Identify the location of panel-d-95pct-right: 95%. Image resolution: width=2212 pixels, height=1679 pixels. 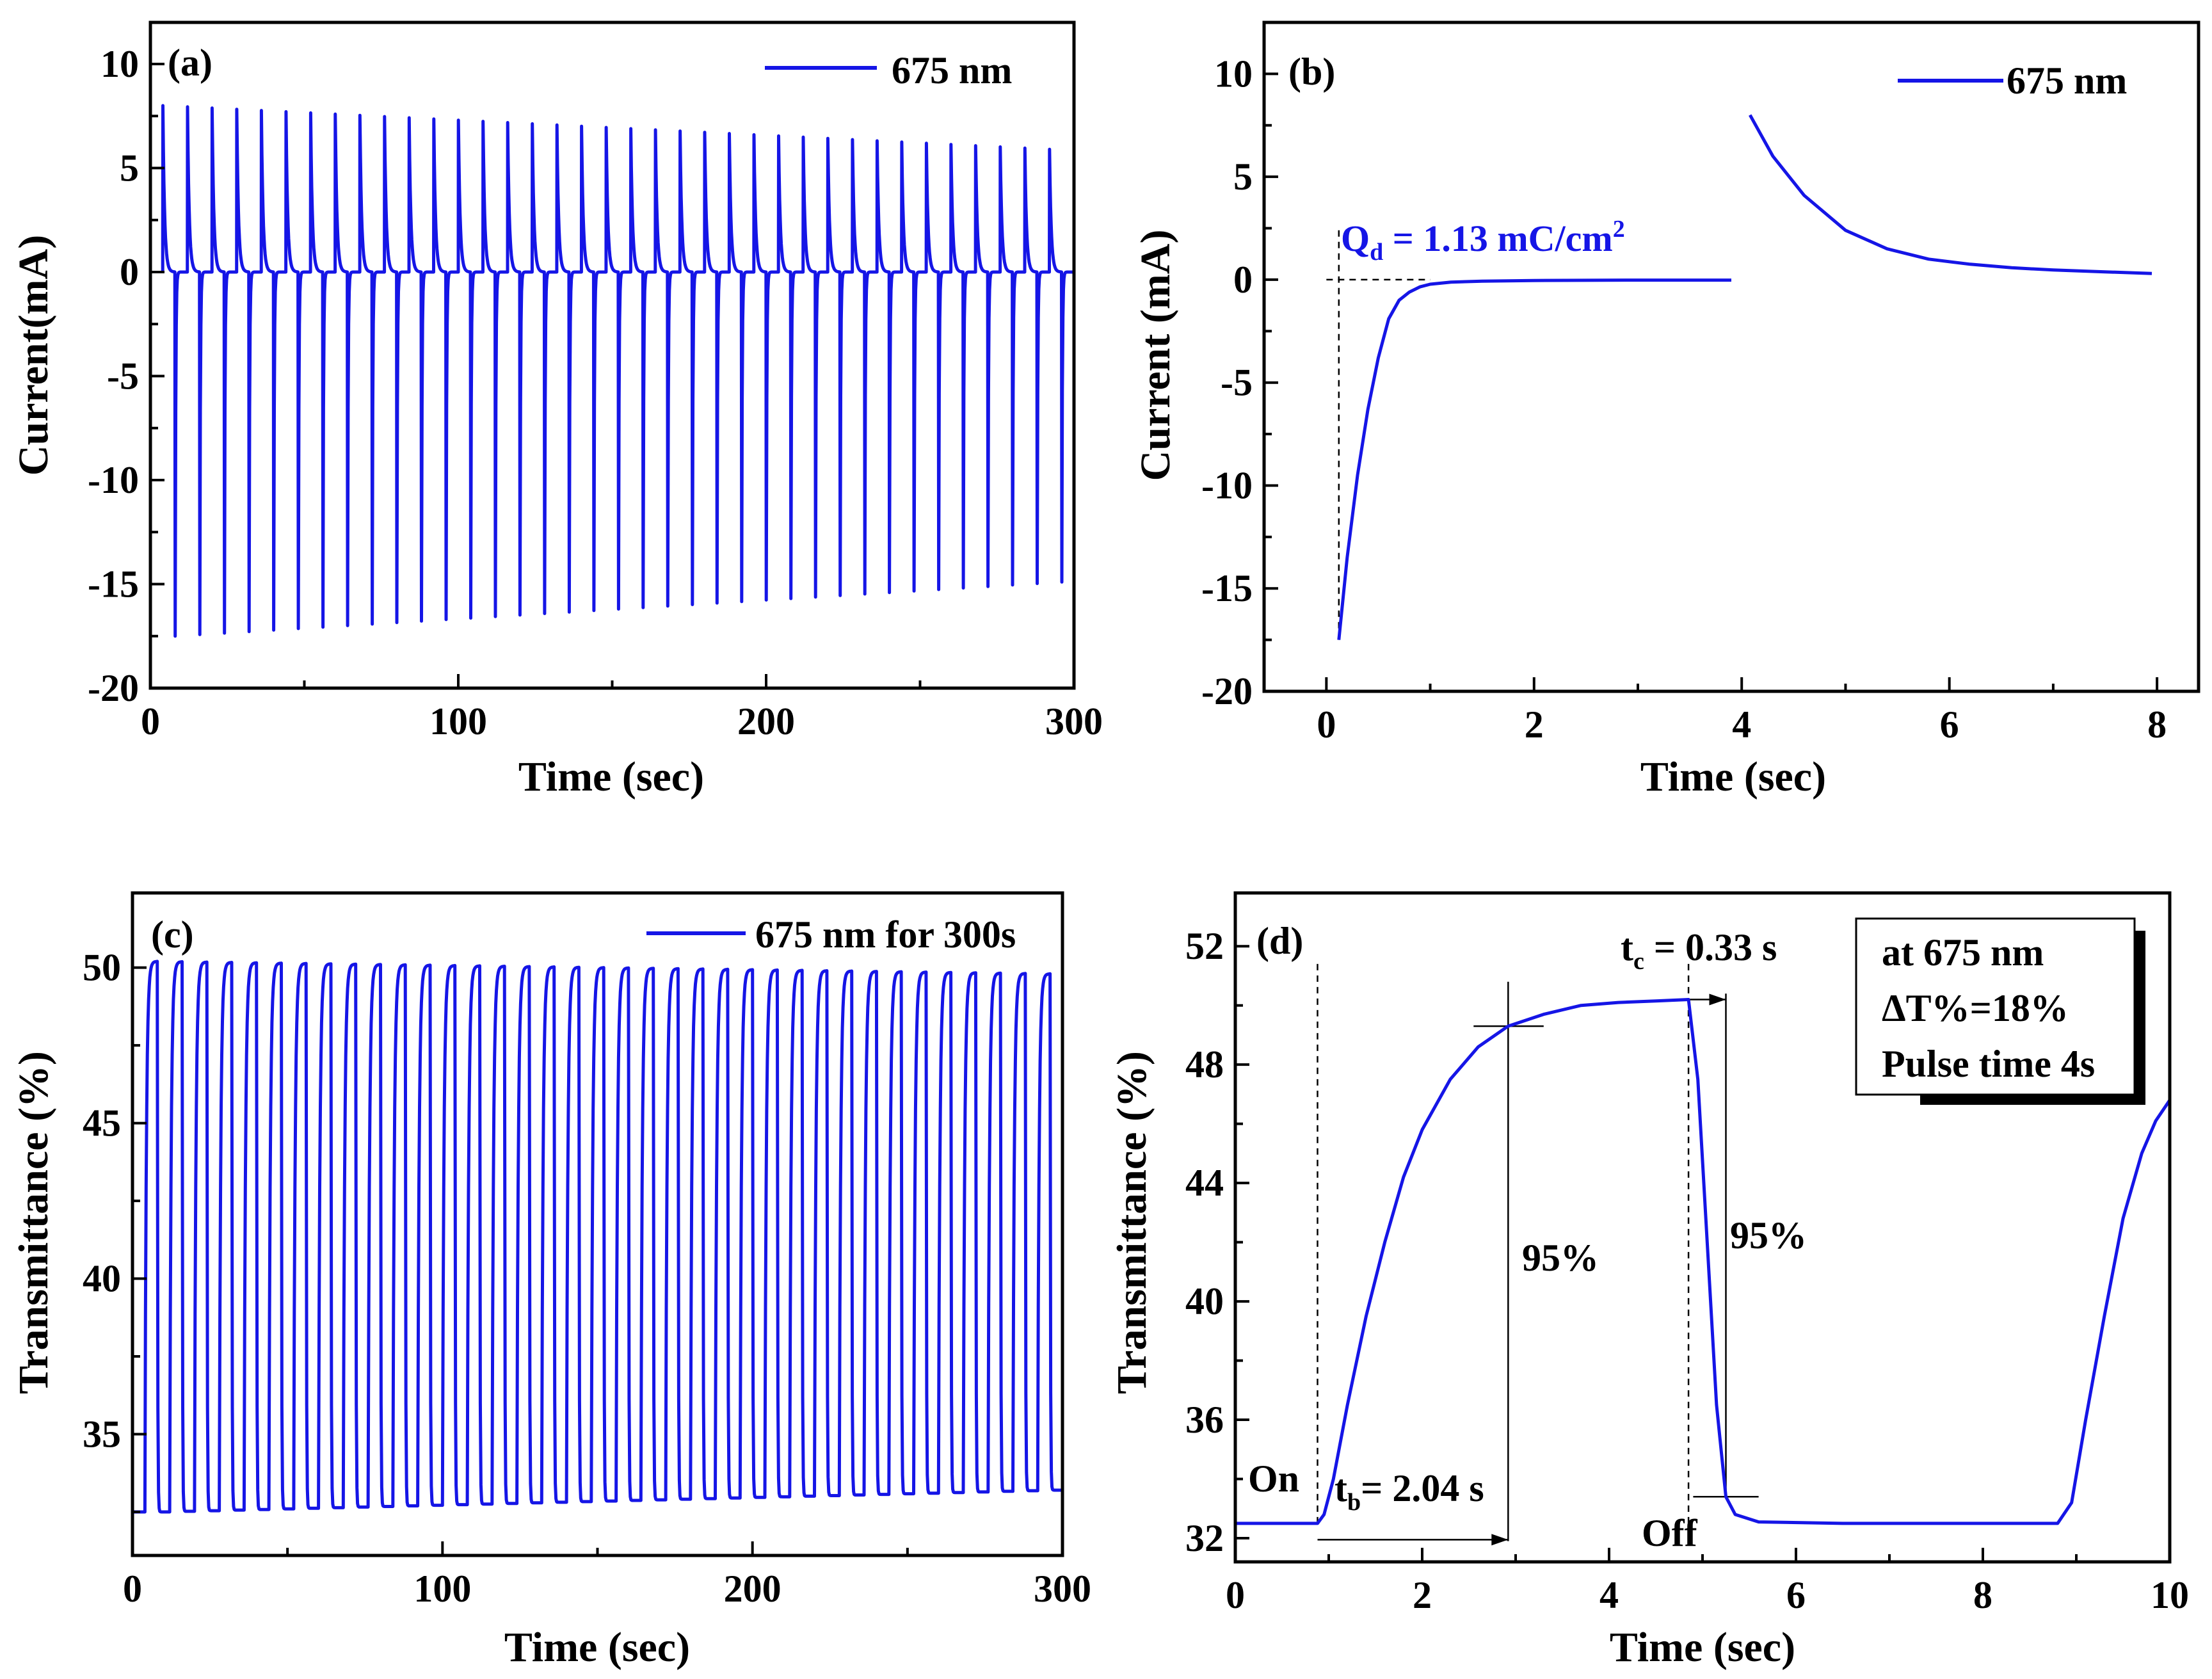
(1768, 1235).